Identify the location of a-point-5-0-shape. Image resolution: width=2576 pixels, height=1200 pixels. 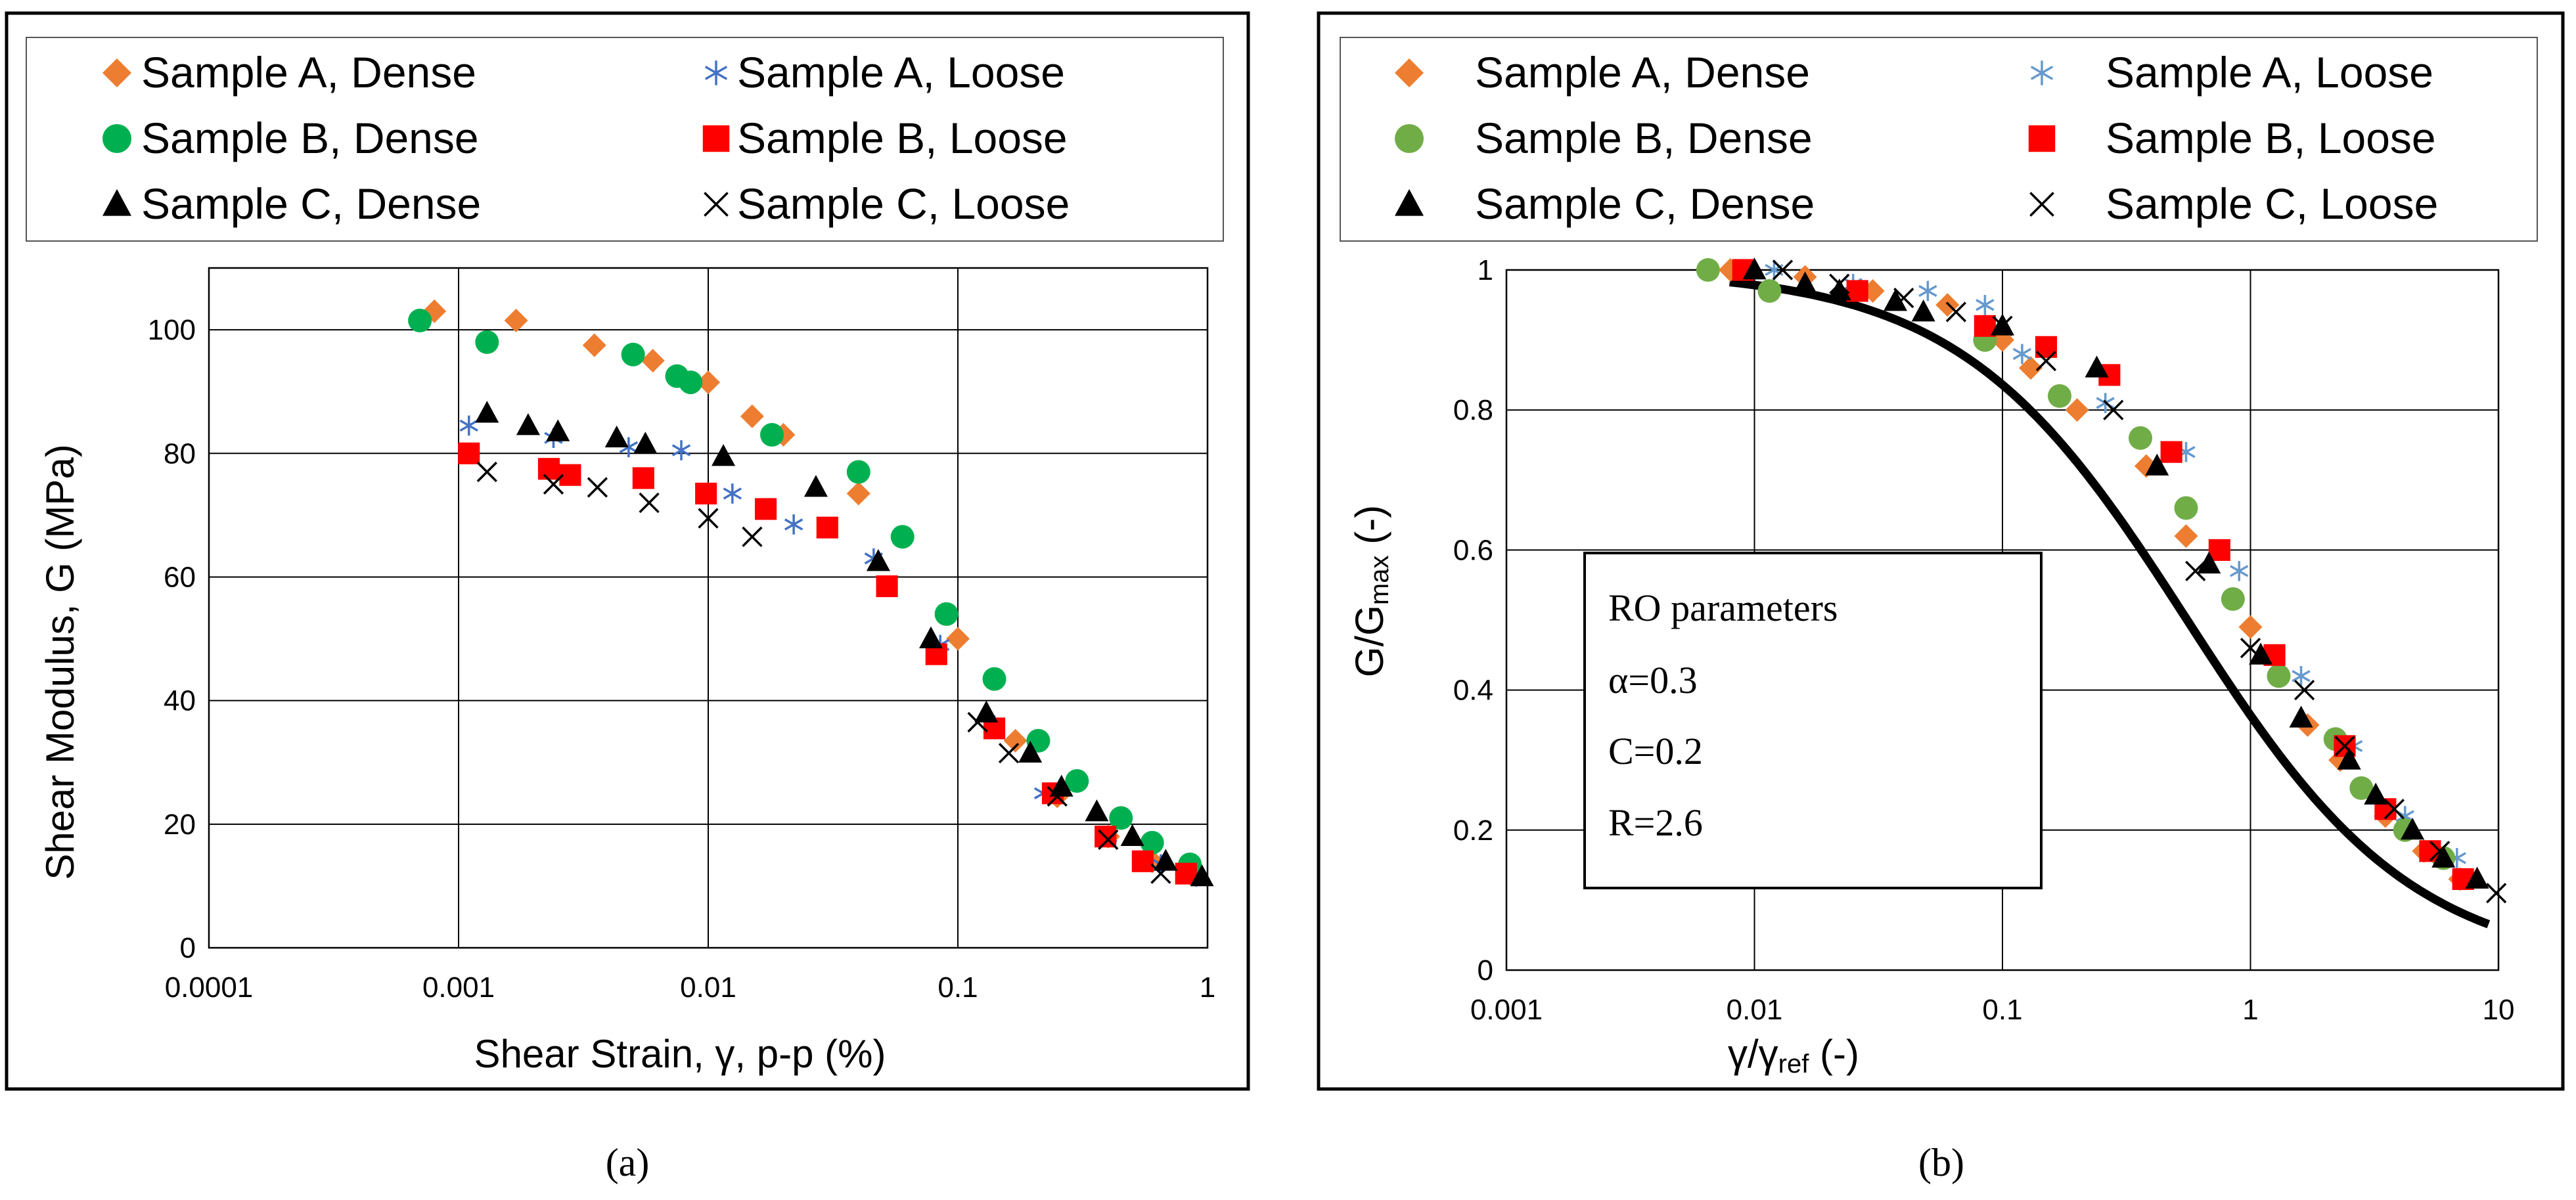
(486, 472).